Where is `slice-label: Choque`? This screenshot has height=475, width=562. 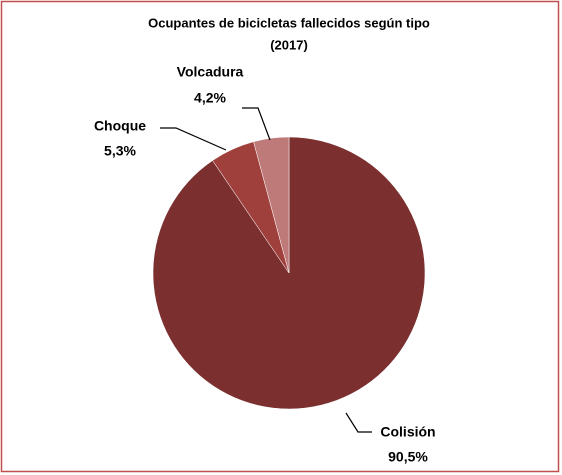
slice-label: Choque is located at coordinates (120, 126).